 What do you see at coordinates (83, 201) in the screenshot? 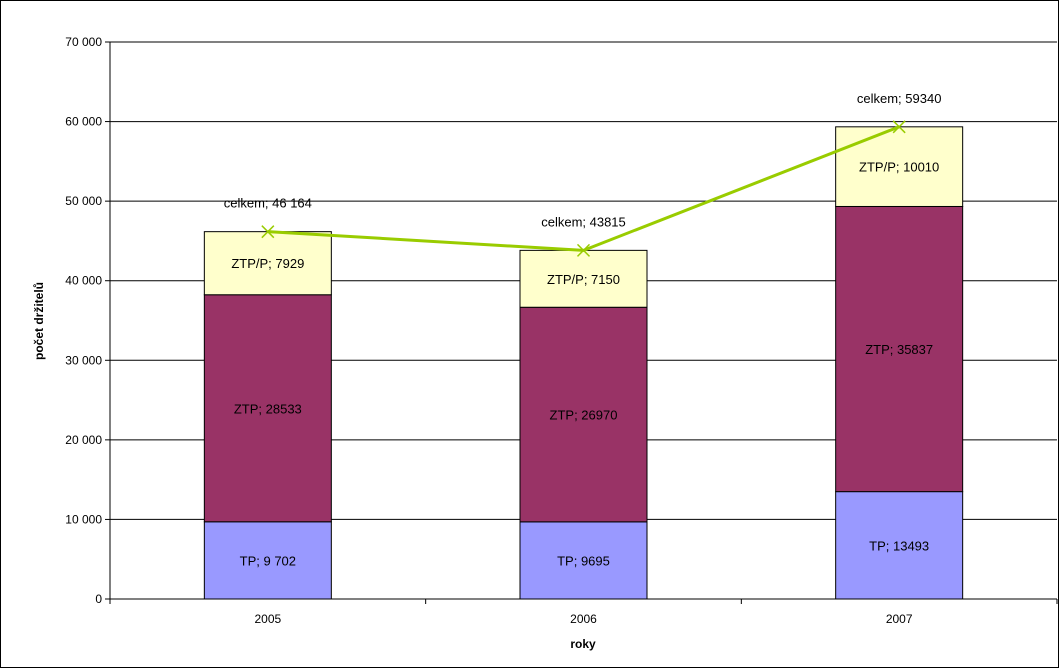
I see `y-tick-label: 50 000` at bounding box center [83, 201].